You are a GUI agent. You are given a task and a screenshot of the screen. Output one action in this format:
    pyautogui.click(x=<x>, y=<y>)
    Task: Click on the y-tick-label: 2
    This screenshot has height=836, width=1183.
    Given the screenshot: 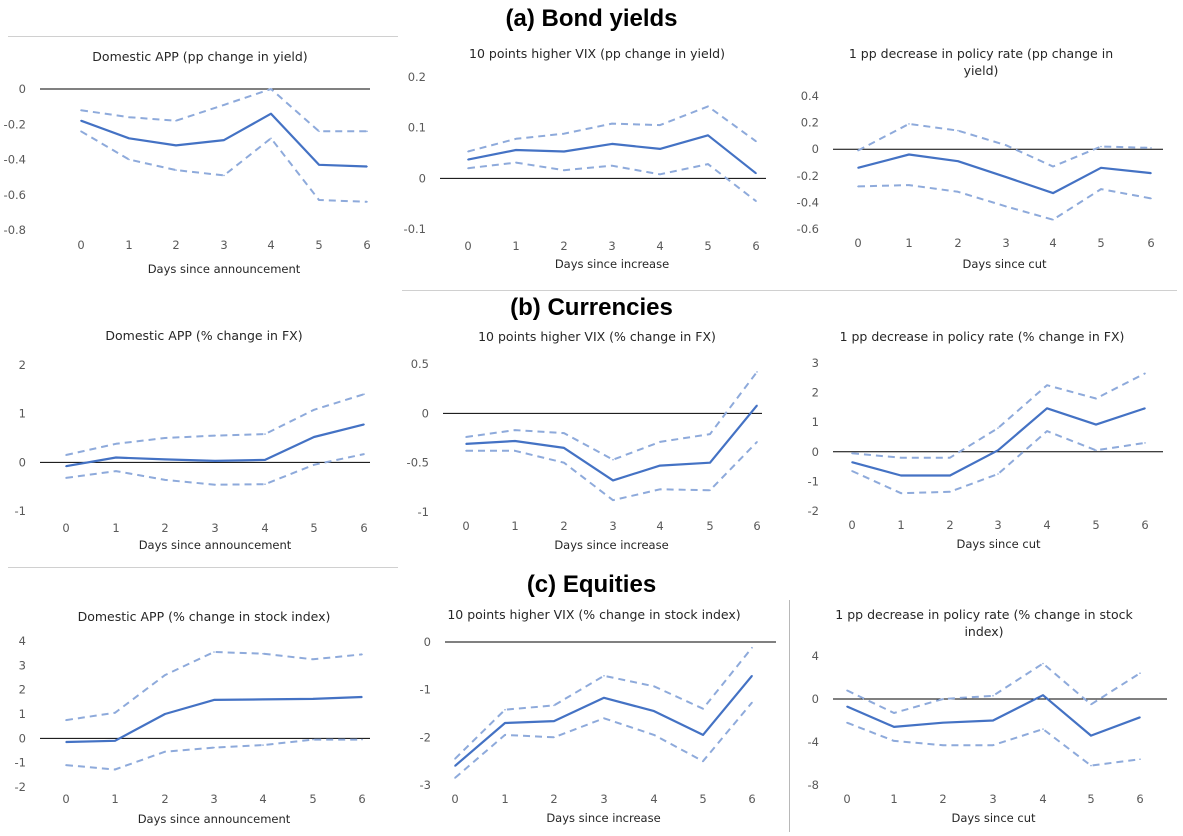 What is the action you would take?
    pyautogui.click(x=22, y=690)
    